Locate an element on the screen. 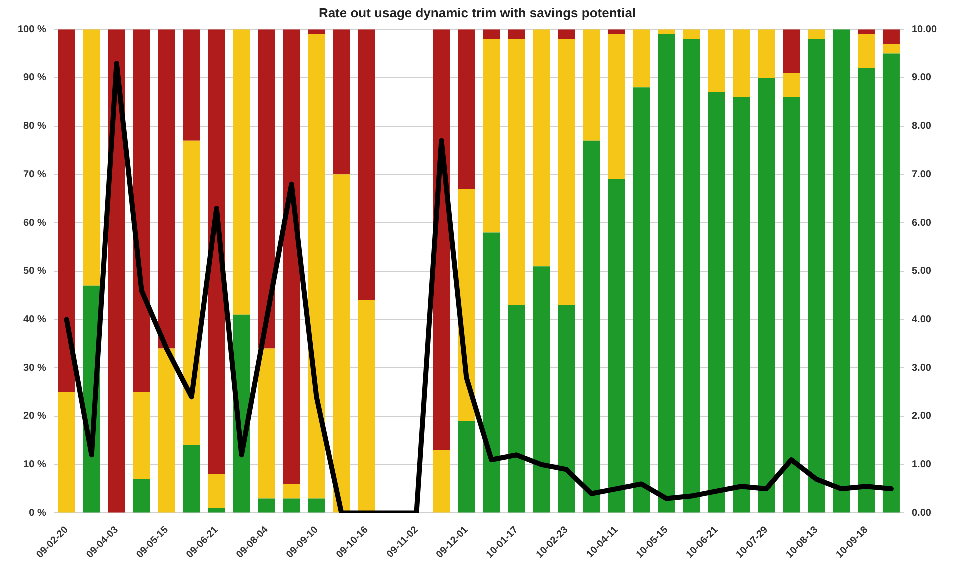 The image size is (955, 568). y2-tick-label: 10.00 is located at coordinates (925, 30).